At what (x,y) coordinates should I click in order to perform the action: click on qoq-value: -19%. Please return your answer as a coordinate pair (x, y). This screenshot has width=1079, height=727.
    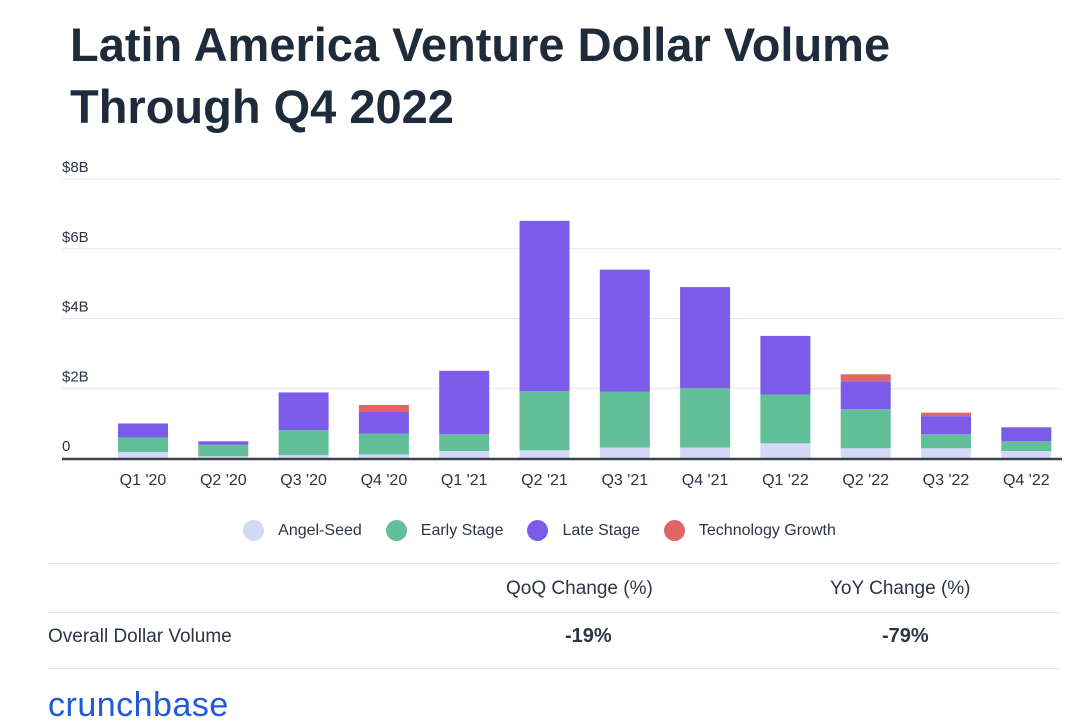
    Looking at the image, I should click on (588, 636).